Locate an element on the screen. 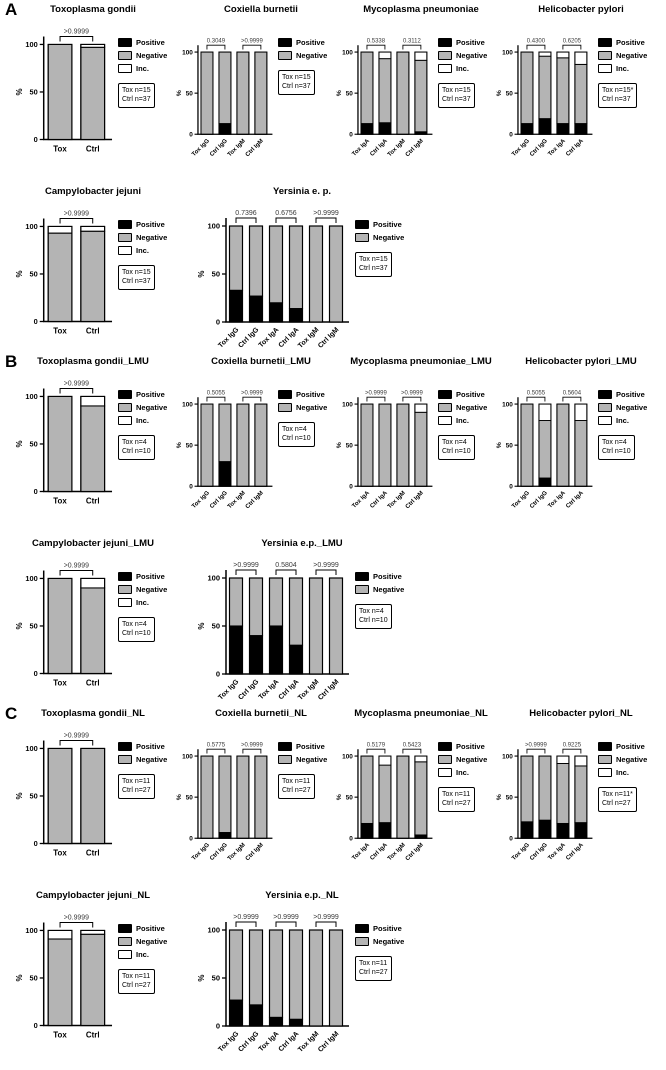 The image size is (666, 1070). chart-legend: Positive Negative Inc. Tox n=15* Ctrl n=37 is located at coordinates (626, 73).